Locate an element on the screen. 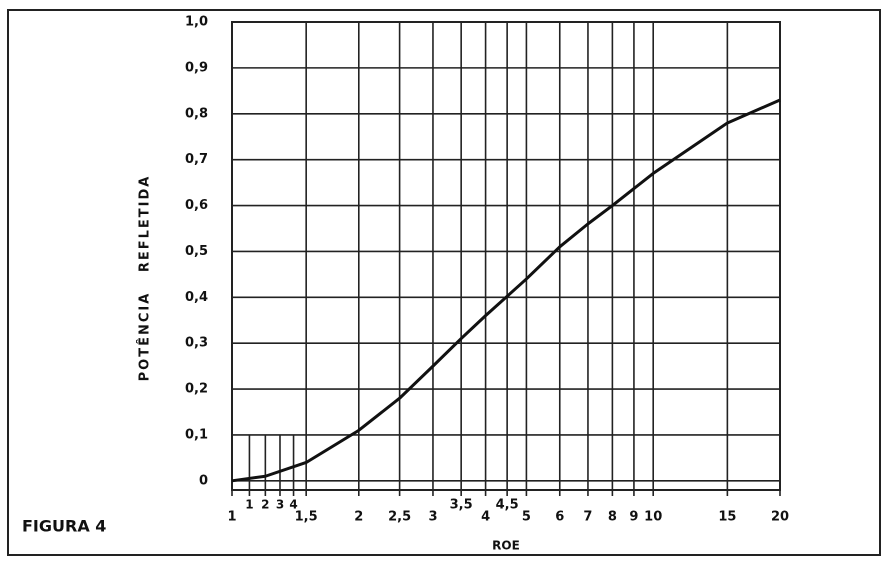  y-tick-label: 0,2 is located at coordinates (196, 389).